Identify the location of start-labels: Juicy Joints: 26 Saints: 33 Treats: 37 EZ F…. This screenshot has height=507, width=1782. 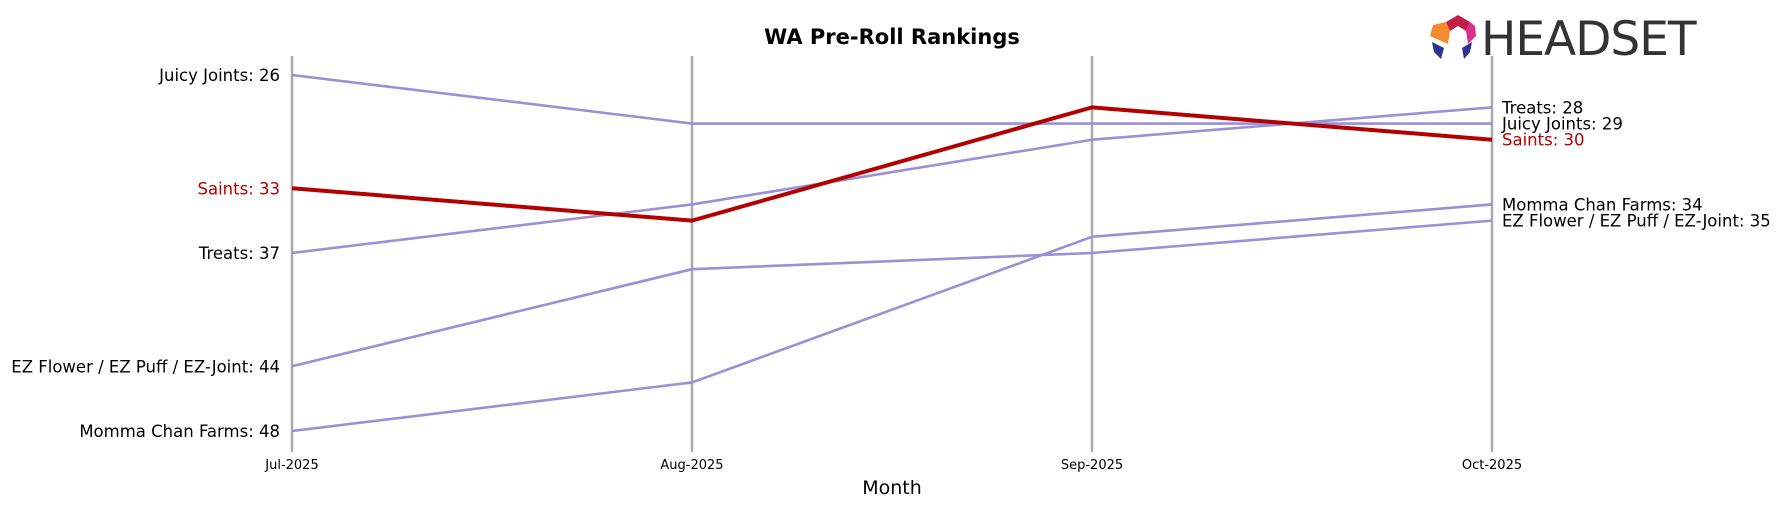
(145, 253).